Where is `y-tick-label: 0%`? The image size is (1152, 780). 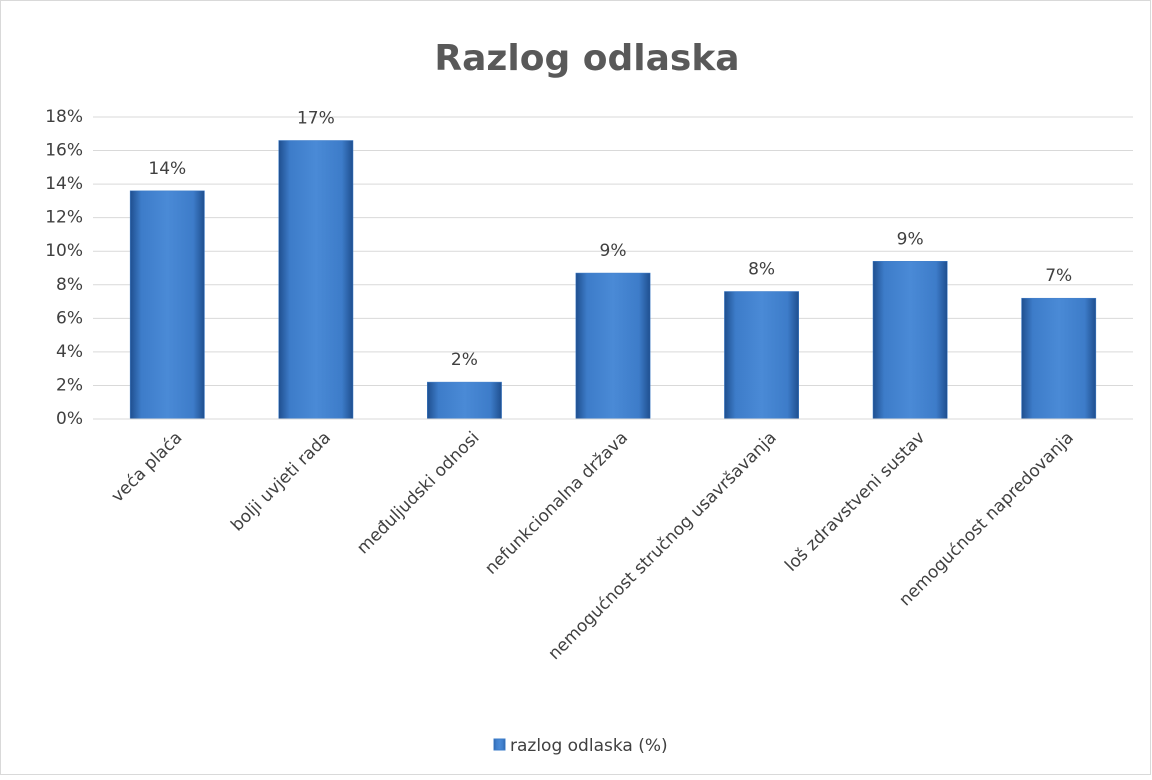 y-tick-label: 0% is located at coordinates (69, 419).